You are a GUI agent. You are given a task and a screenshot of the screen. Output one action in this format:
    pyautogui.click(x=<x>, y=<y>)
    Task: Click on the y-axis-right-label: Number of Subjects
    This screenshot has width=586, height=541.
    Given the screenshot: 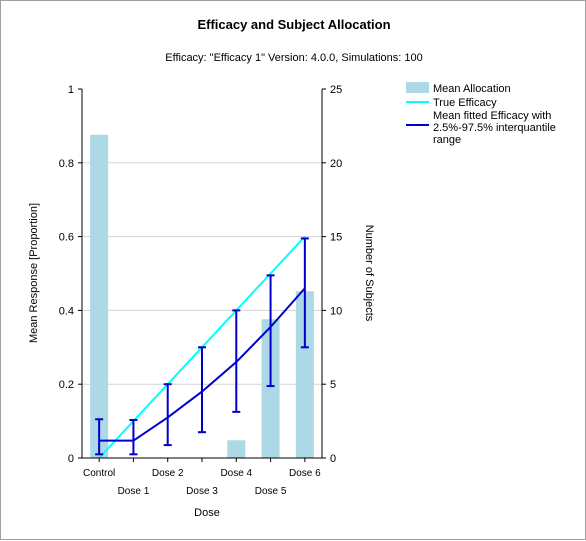 What is the action you would take?
    pyautogui.click(x=369, y=273)
    